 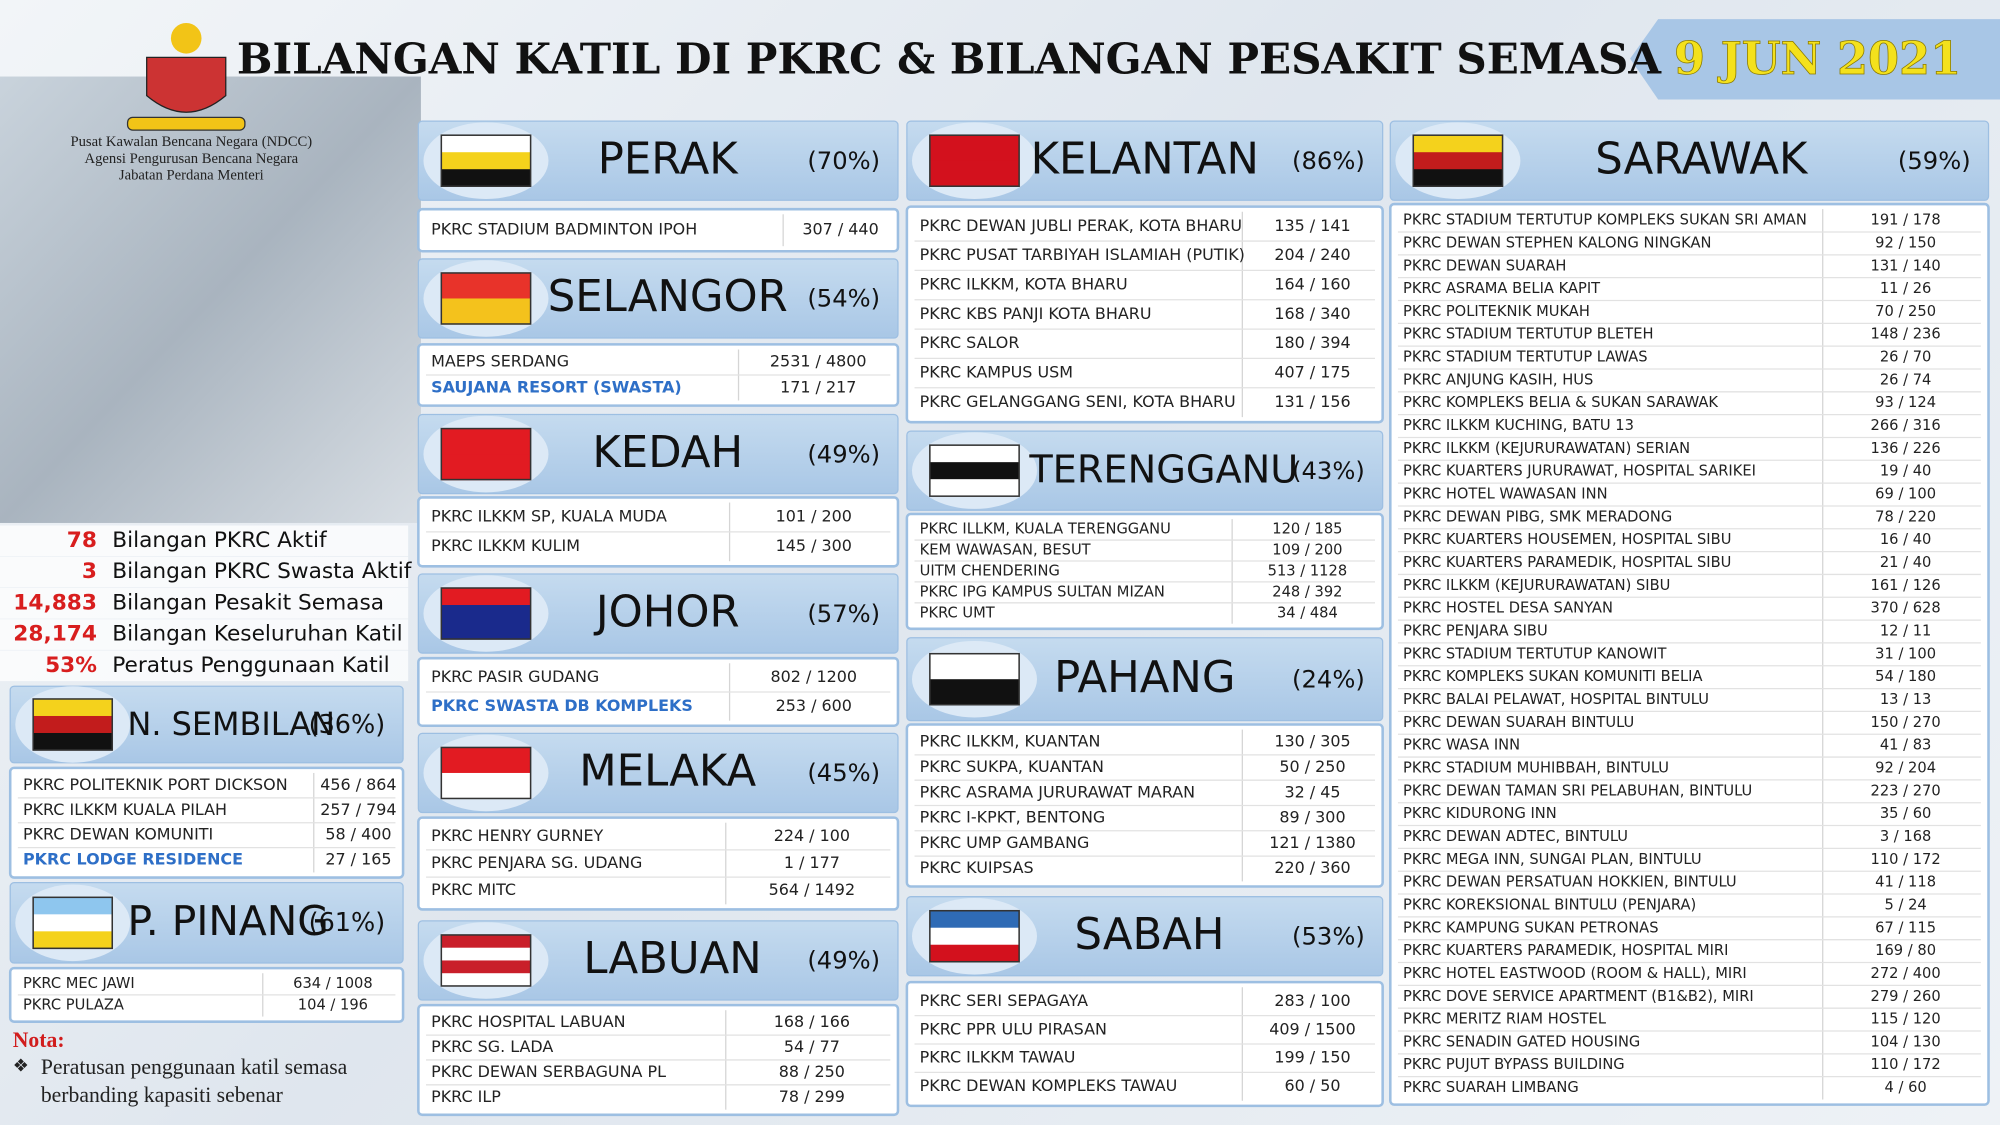 What do you see at coordinates (1312, 225) in the screenshot?
I see `bed-count: 135 / 141` at bounding box center [1312, 225].